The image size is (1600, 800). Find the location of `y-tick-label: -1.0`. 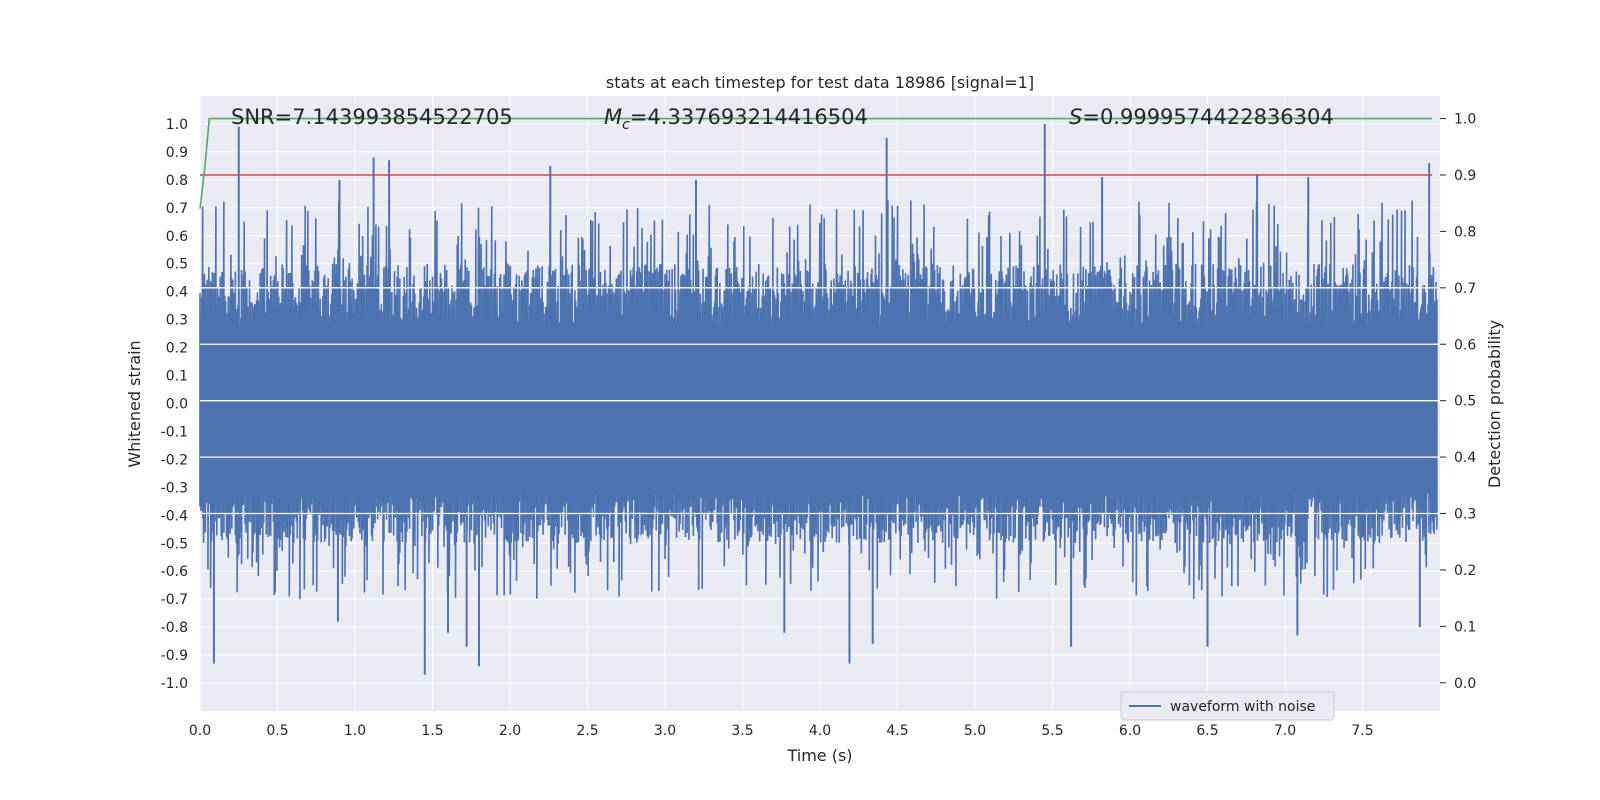

y-tick-label: -1.0 is located at coordinates (174, 684).